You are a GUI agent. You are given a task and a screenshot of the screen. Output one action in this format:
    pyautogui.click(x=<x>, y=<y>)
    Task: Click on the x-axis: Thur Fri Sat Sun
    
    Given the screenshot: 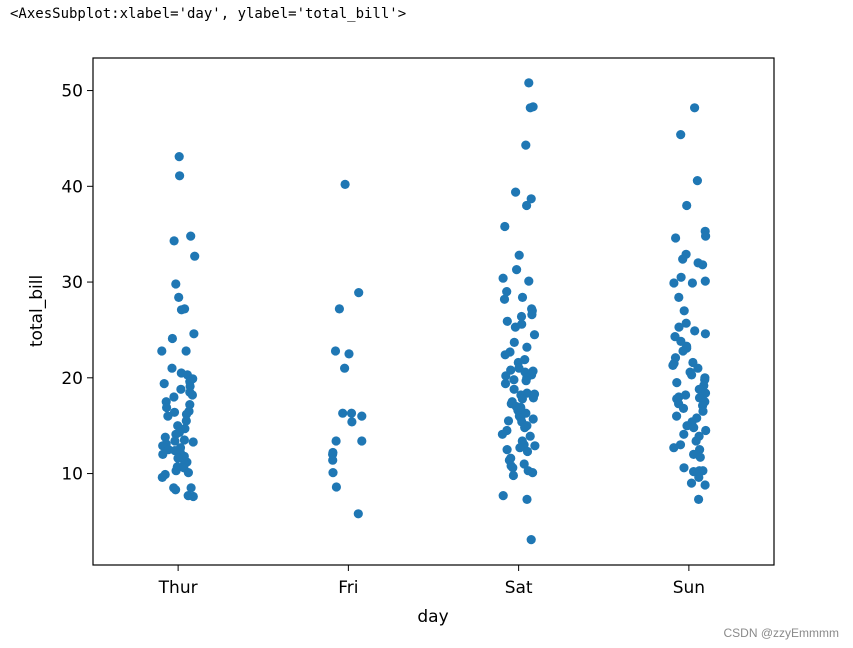 What is the action you would take?
    pyautogui.click(x=431, y=581)
    